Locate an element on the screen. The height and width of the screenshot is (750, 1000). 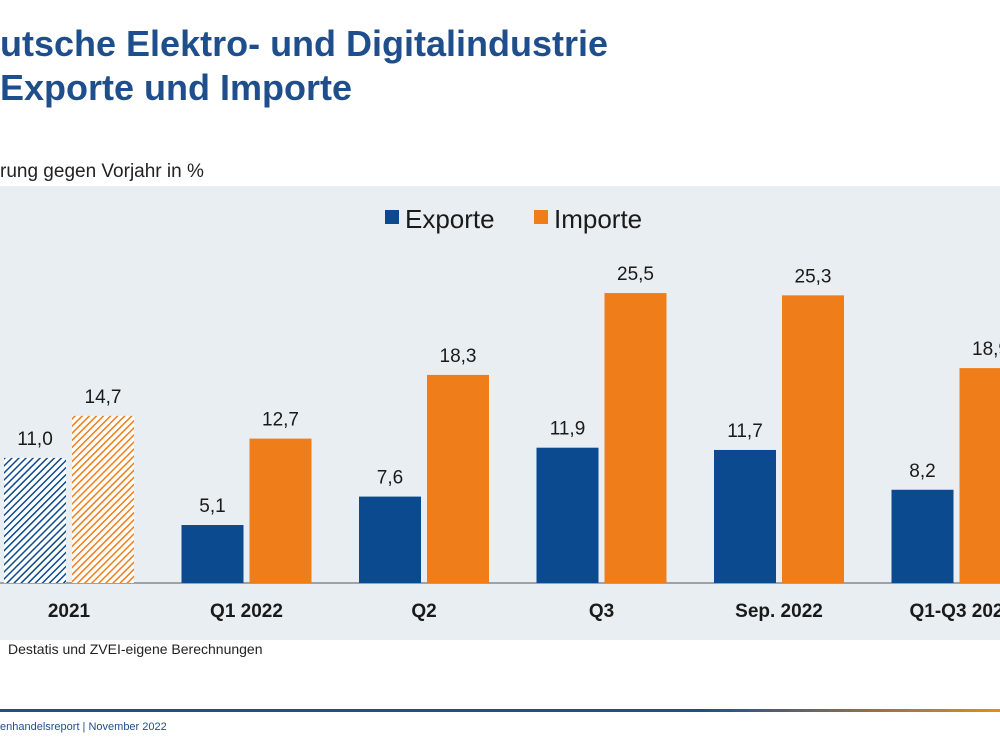
x-tick-label: Q3 is located at coordinates (601, 611).